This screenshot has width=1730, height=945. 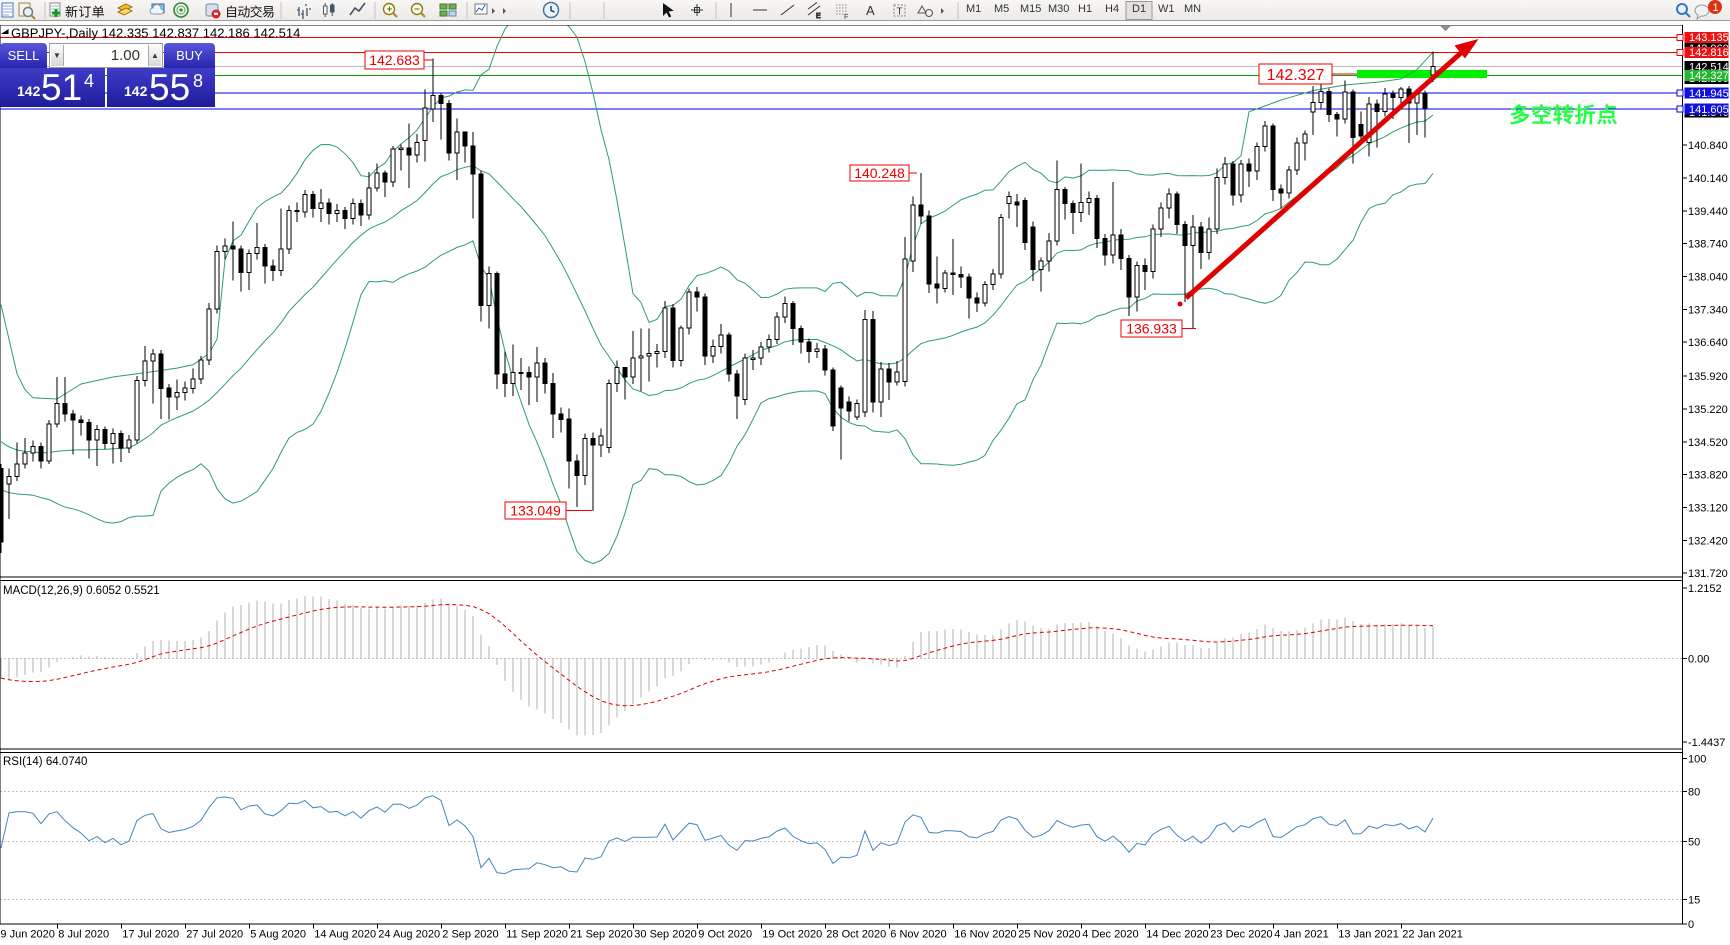 I want to click on svg-text: 141.605, so click(x=1709, y=110).